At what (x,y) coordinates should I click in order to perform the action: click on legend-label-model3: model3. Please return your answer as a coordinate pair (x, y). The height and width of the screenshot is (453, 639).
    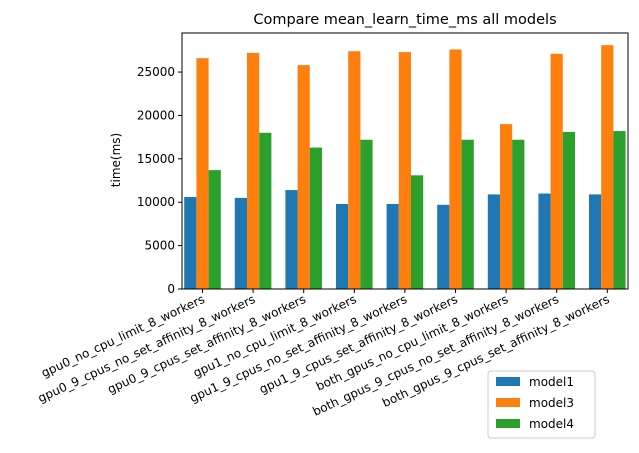
    Looking at the image, I should click on (551, 403).